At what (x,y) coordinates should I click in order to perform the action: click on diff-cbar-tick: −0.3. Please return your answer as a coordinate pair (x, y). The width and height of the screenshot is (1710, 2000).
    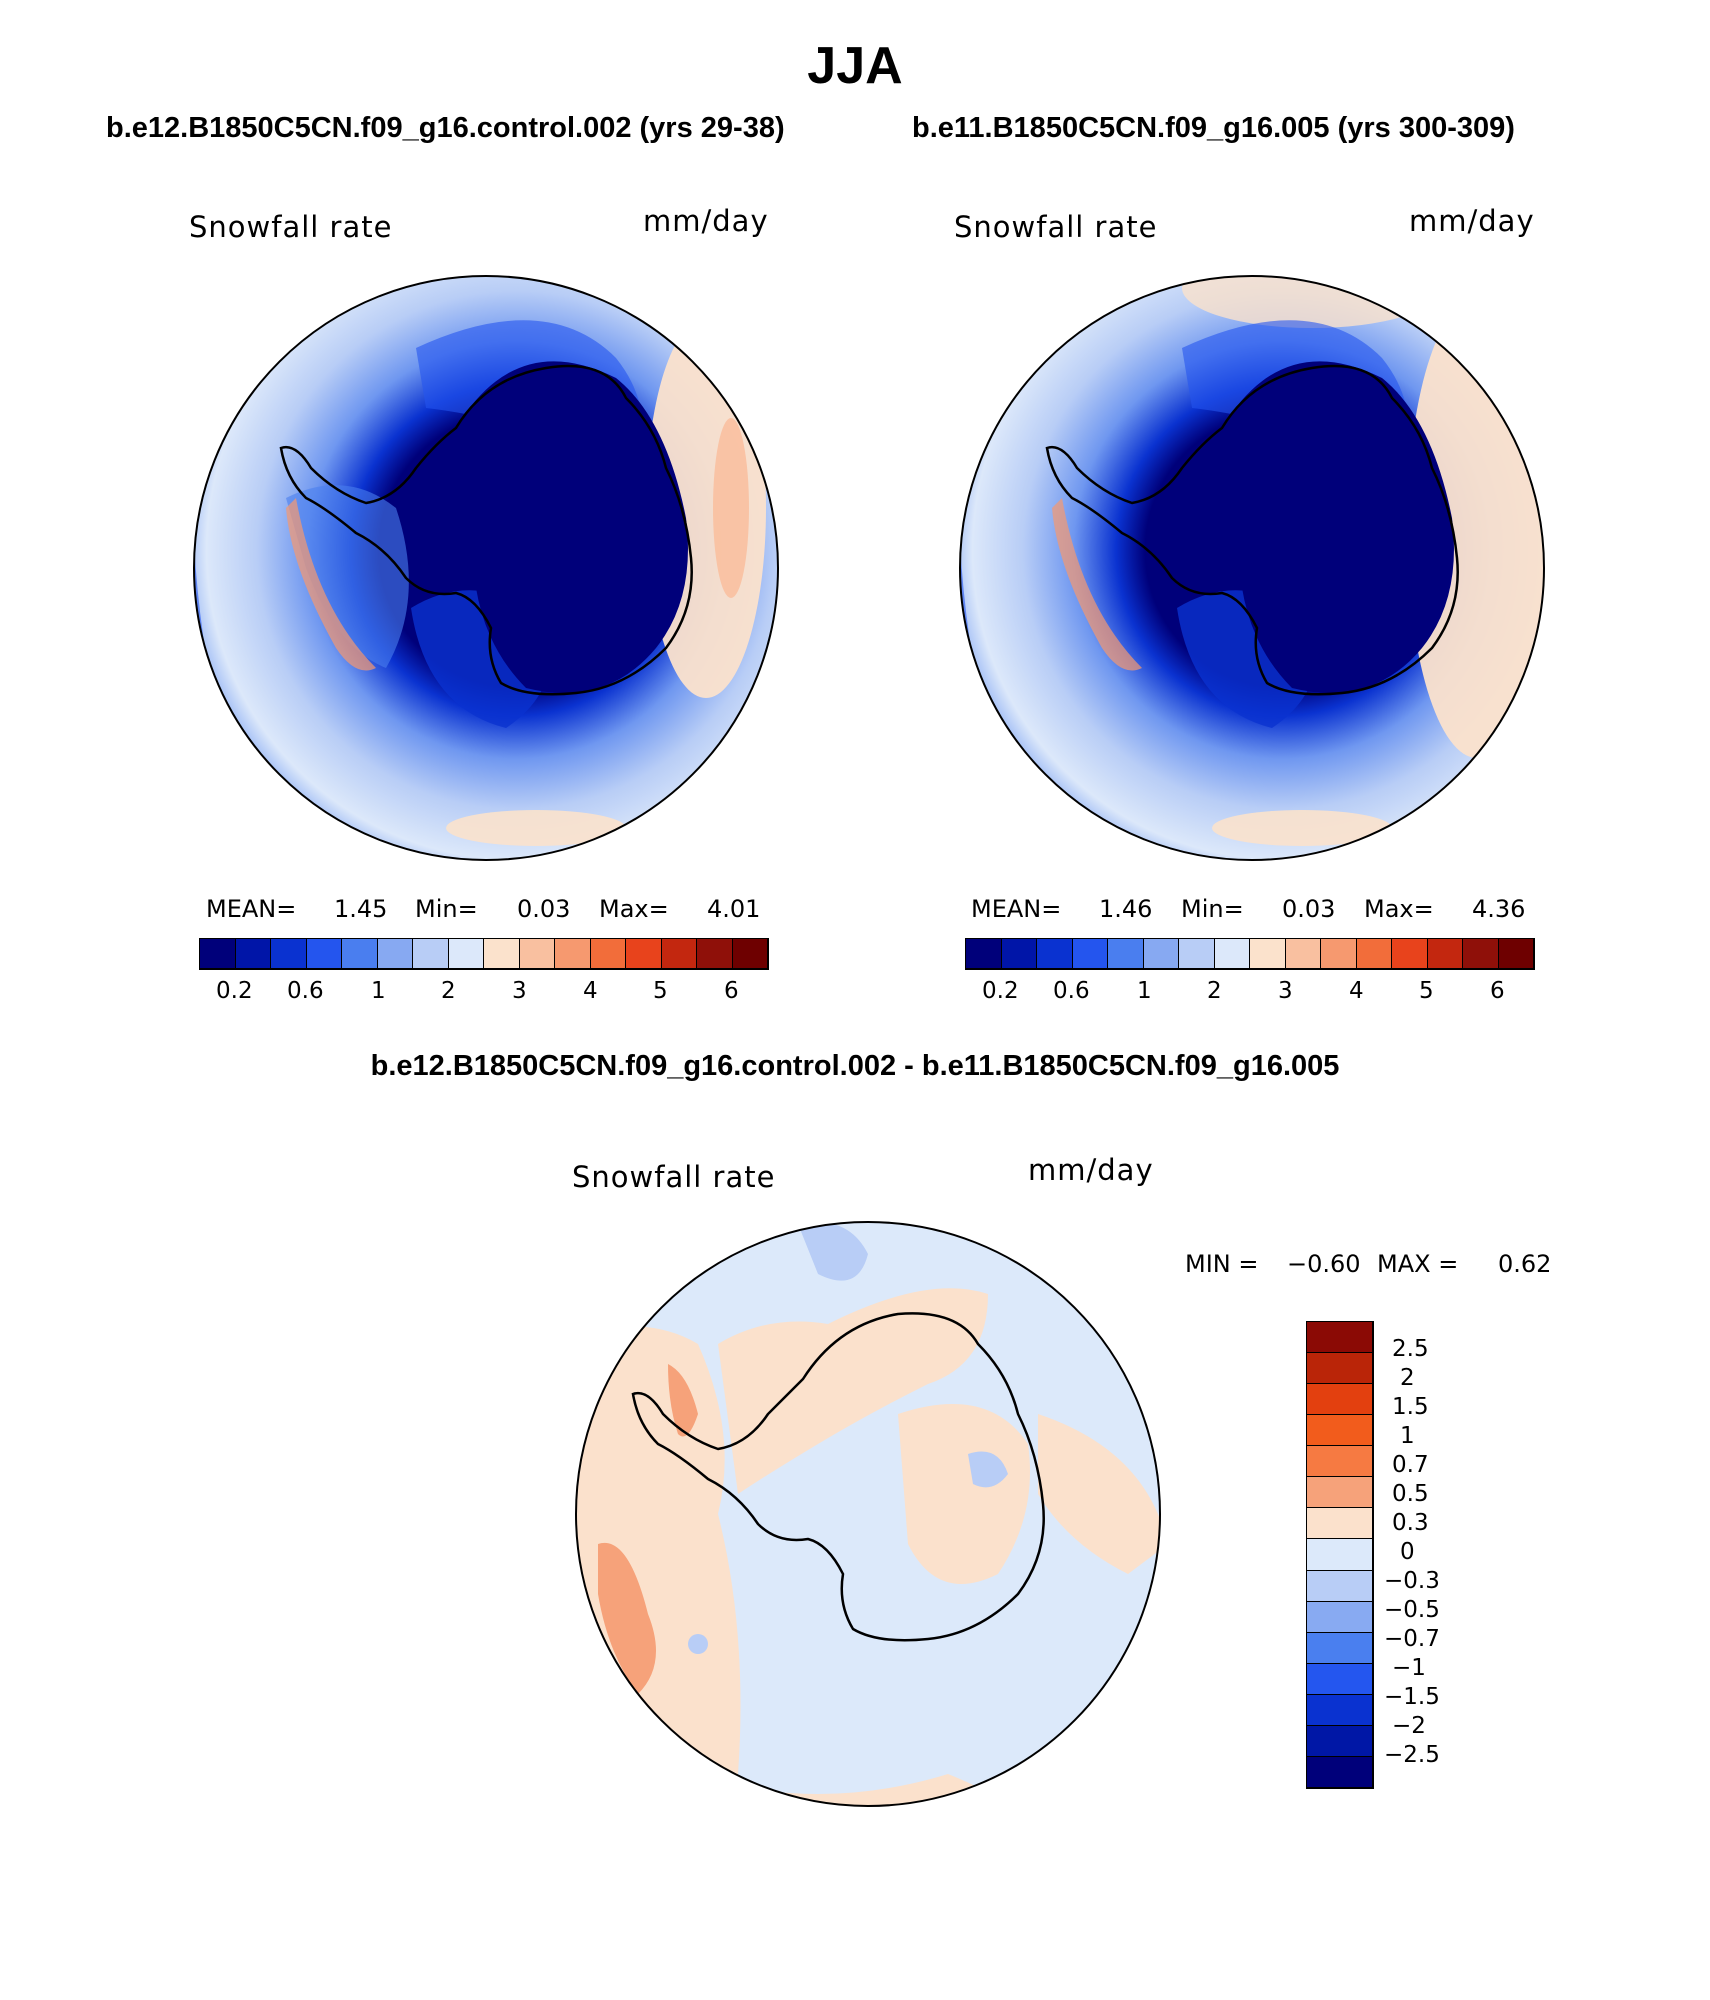
    Looking at the image, I should click on (1412, 1581).